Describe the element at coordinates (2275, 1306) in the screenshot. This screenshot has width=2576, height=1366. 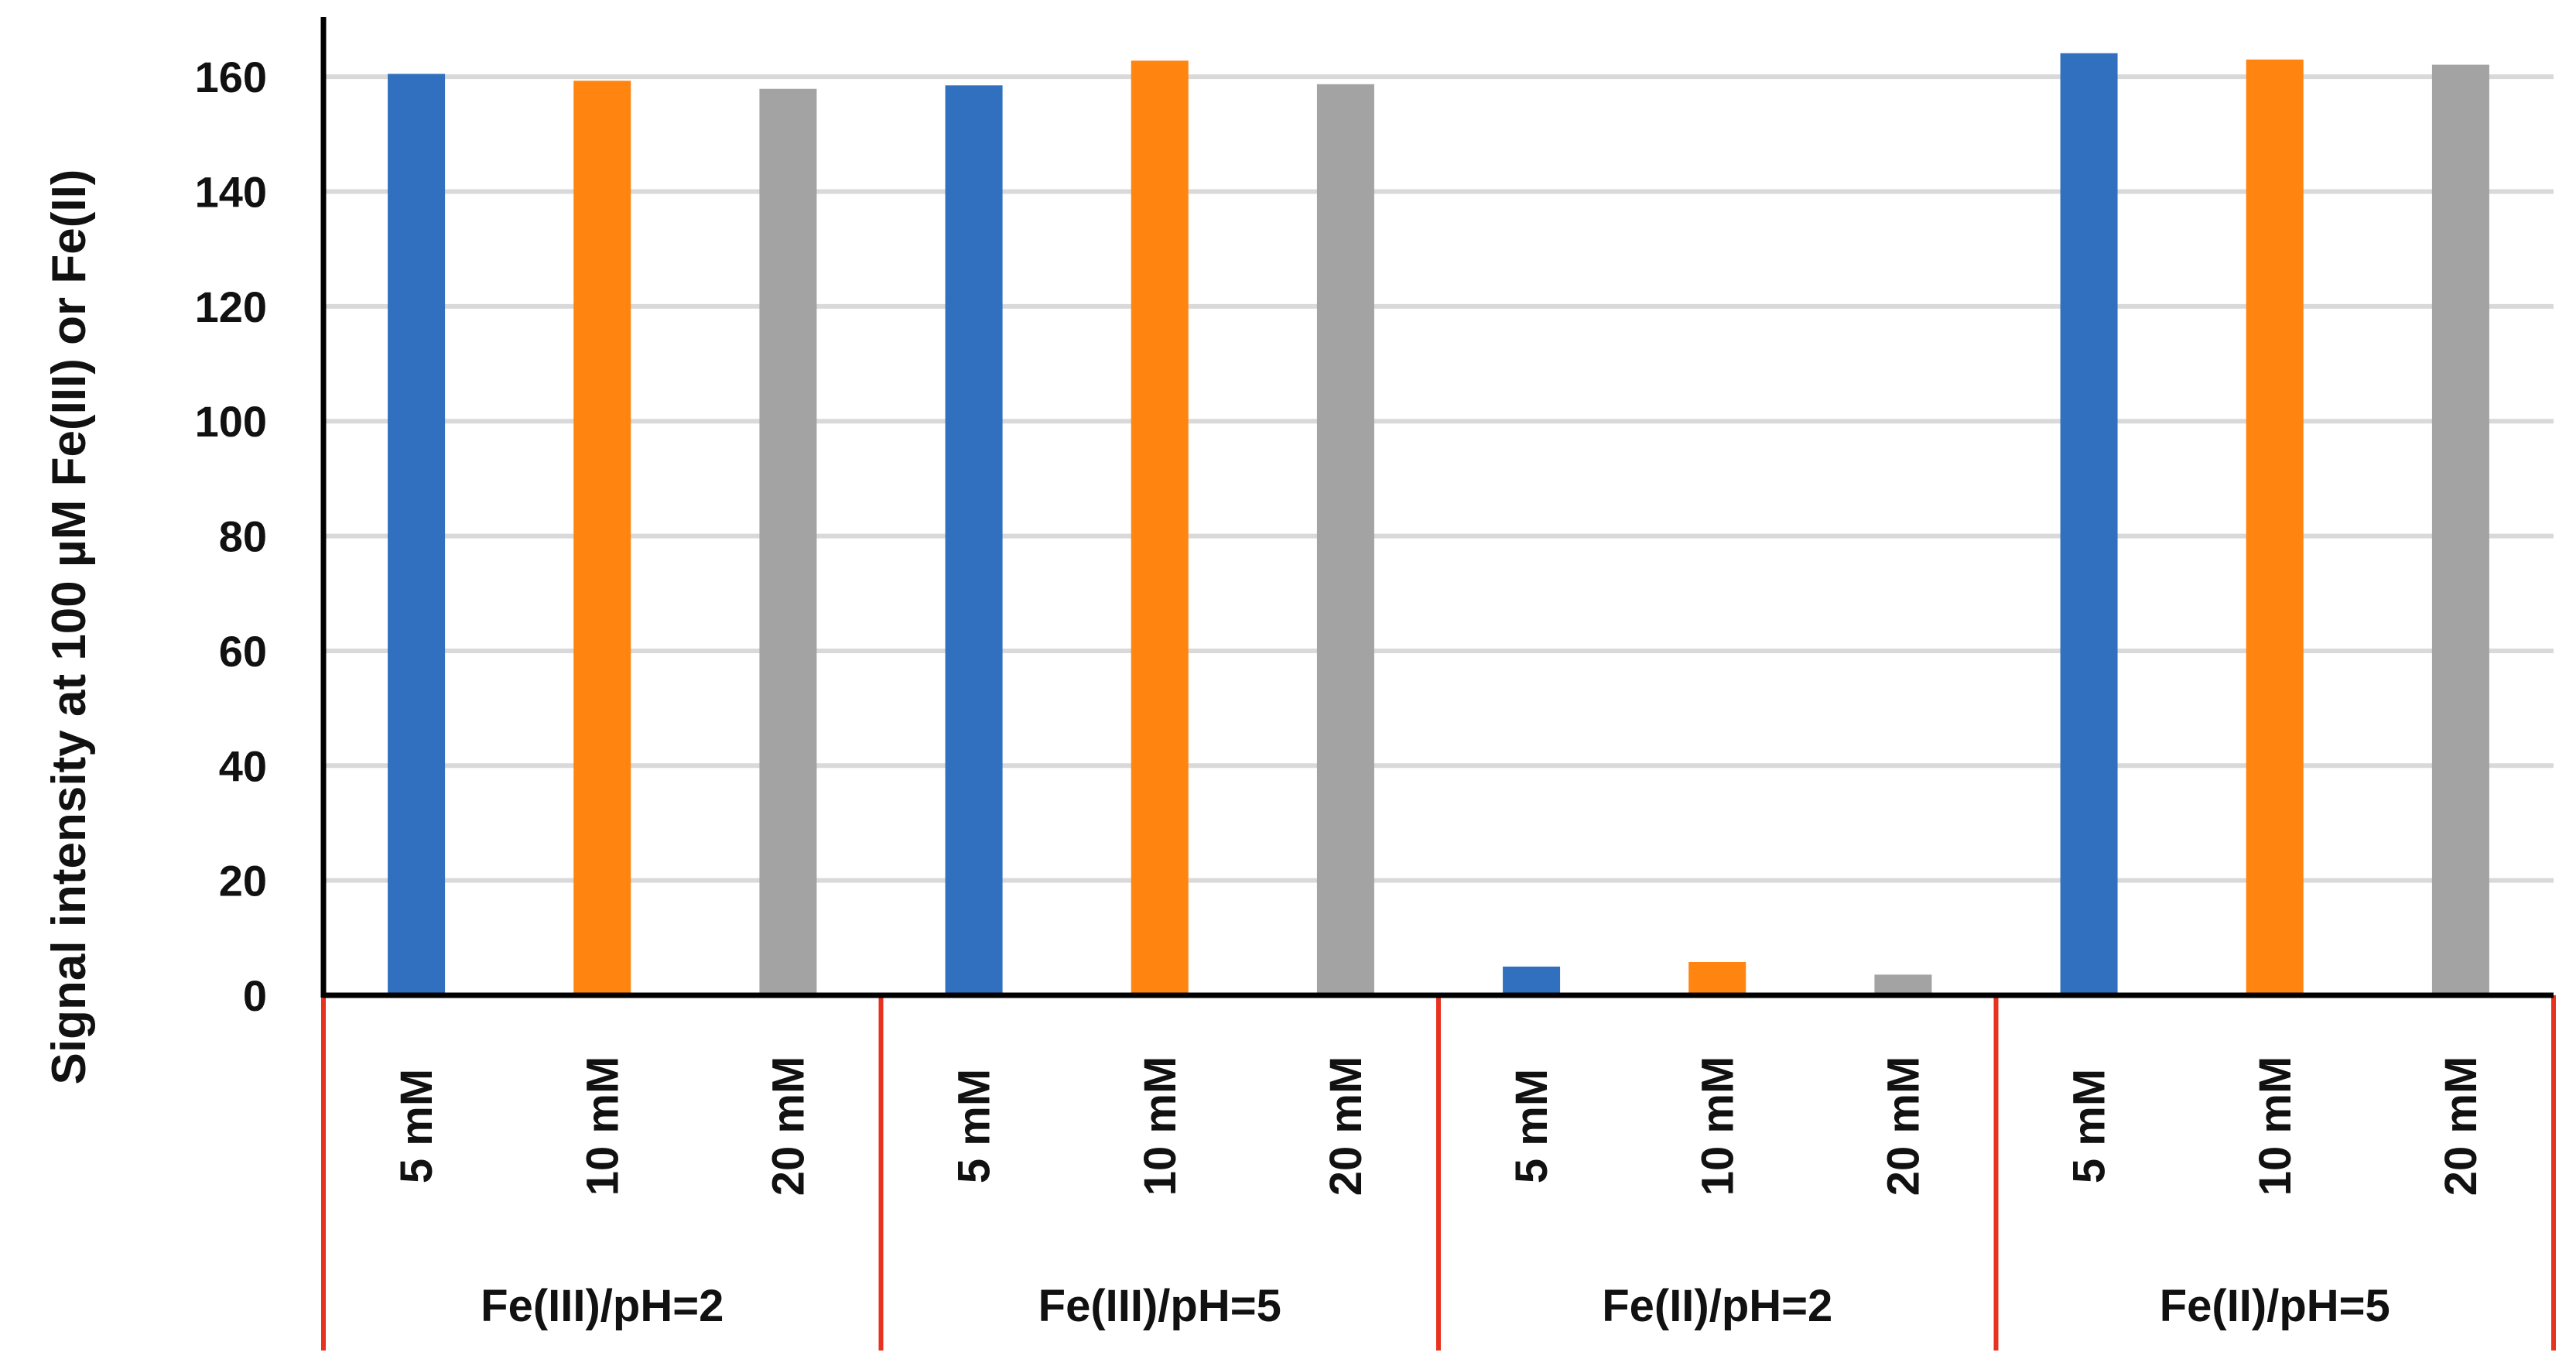
I see `group-label: Fe(II)/pH=5` at that location.